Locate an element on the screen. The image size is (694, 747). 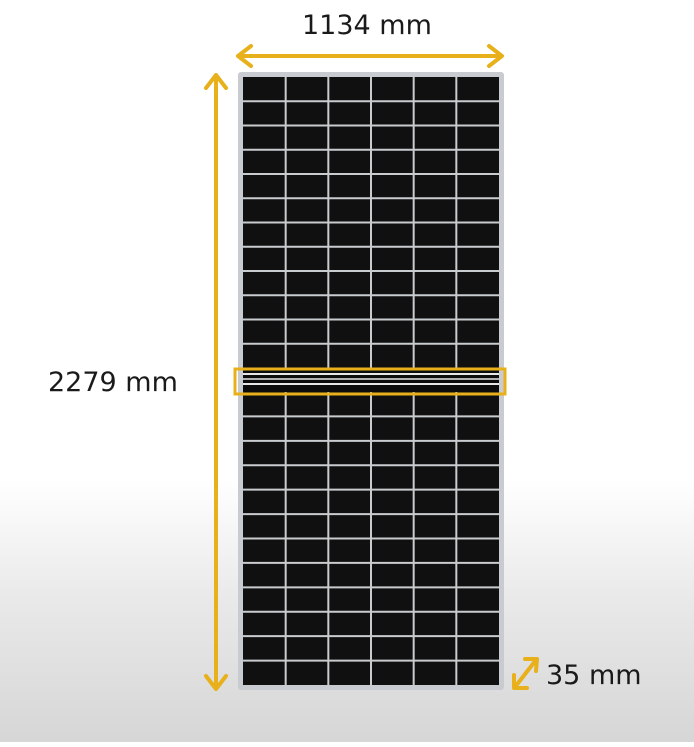
height-dimension-label: 2279 mm is located at coordinates (113, 382).